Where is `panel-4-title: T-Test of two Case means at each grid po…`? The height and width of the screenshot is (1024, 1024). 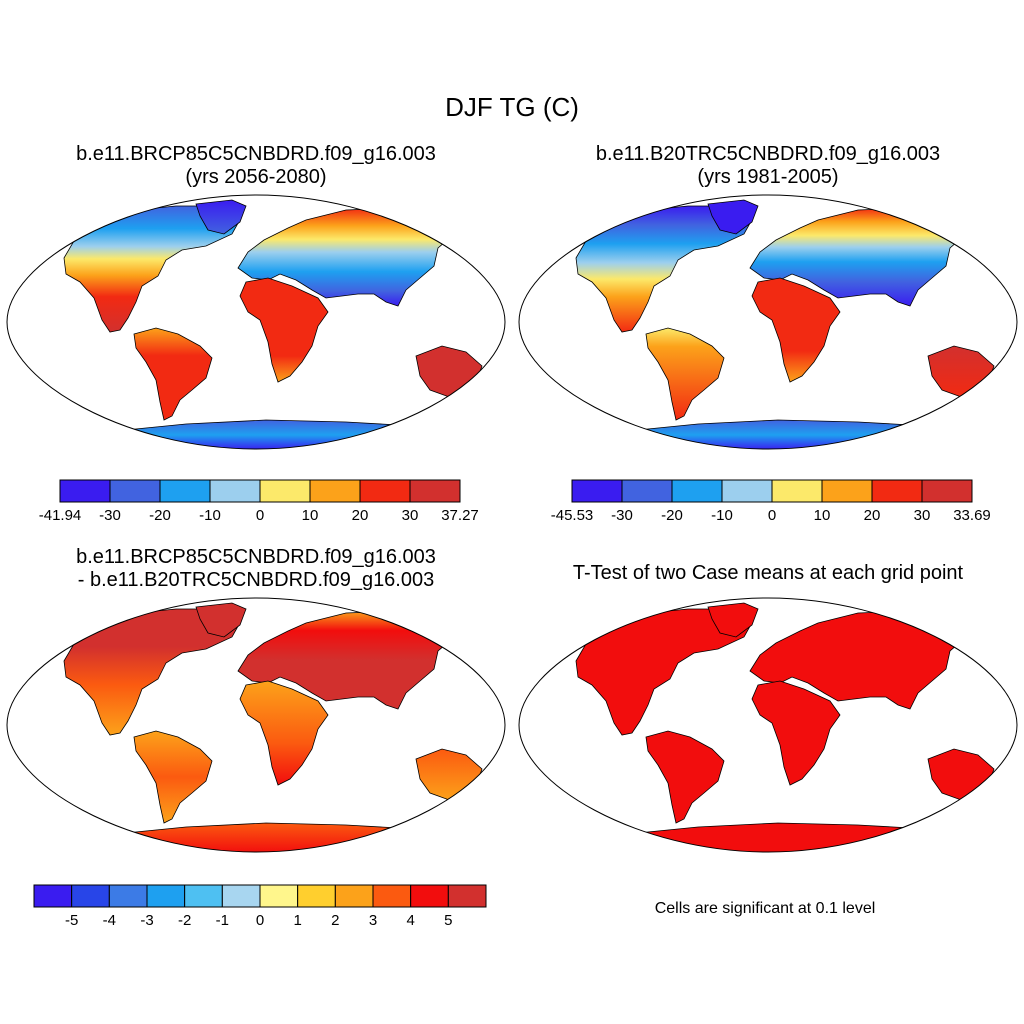 panel-4-title: T-Test of two Case means at each grid po… is located at coordinates (768, 573).